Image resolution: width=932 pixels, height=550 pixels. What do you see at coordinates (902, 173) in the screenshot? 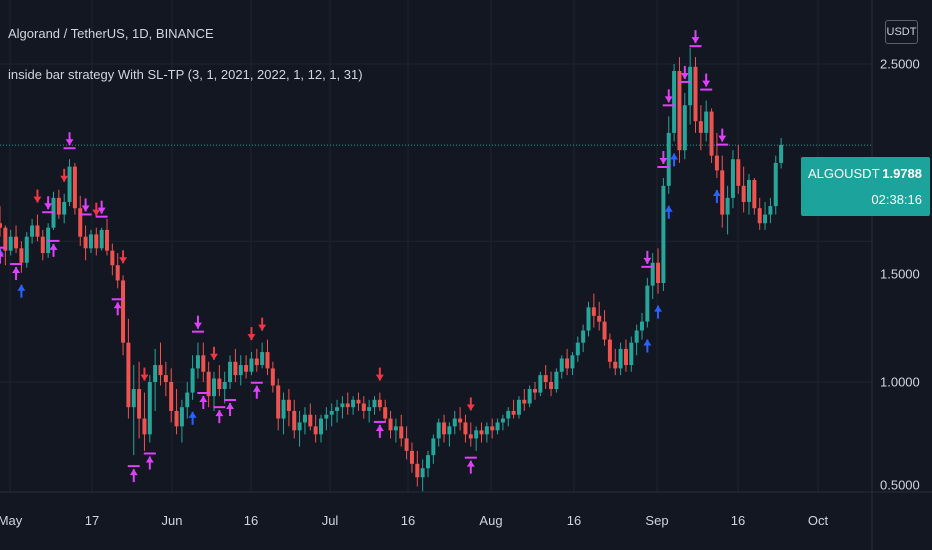
I see `price-tag-price: 1.9788` at bounding box center [902, 173].